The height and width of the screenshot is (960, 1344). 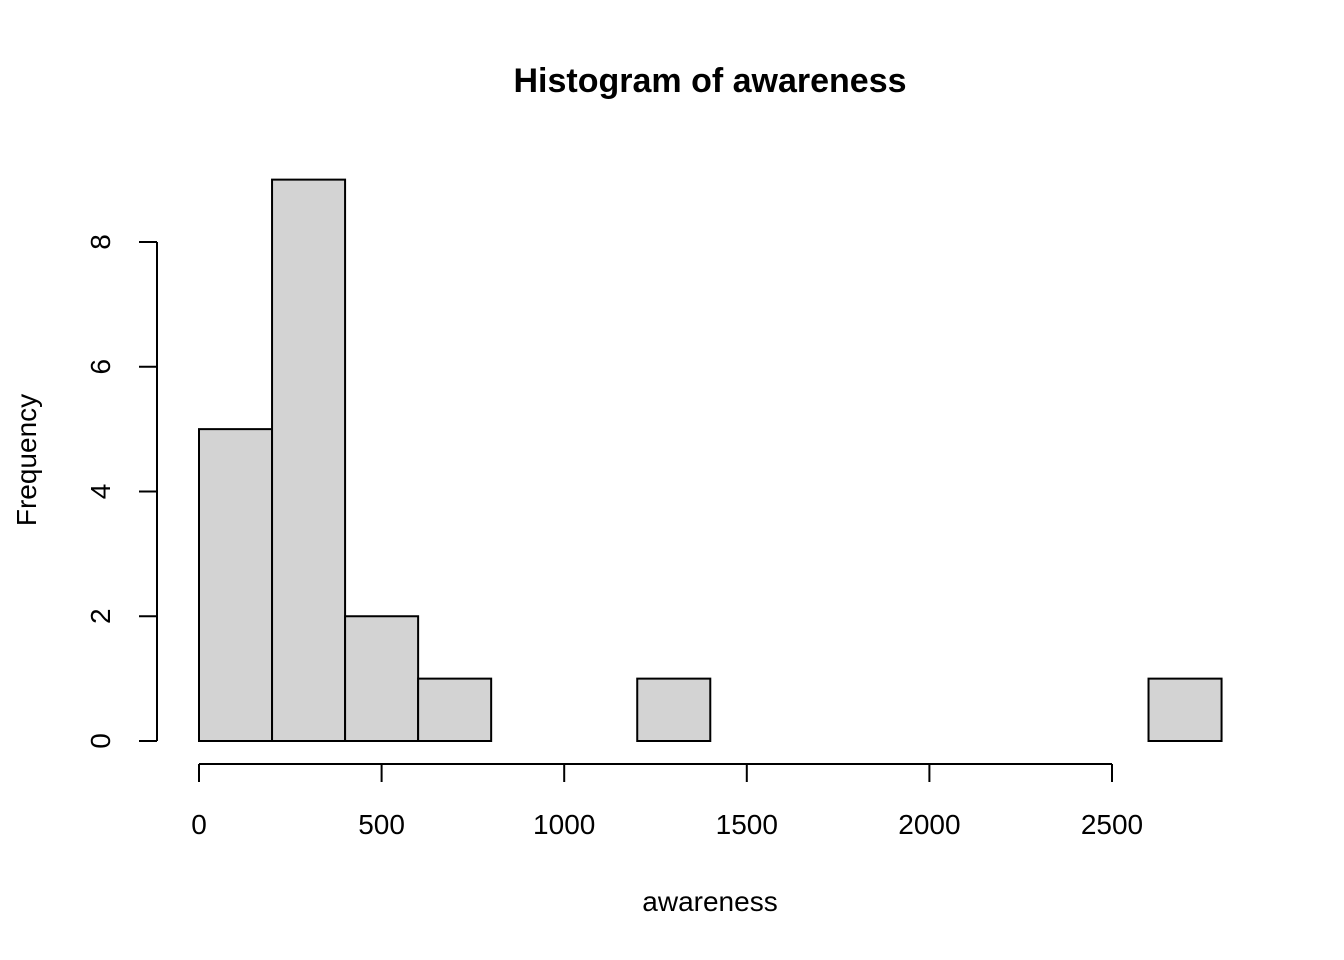 I want to click on x-tick-label-1: 500, so click(x=381, y=824).